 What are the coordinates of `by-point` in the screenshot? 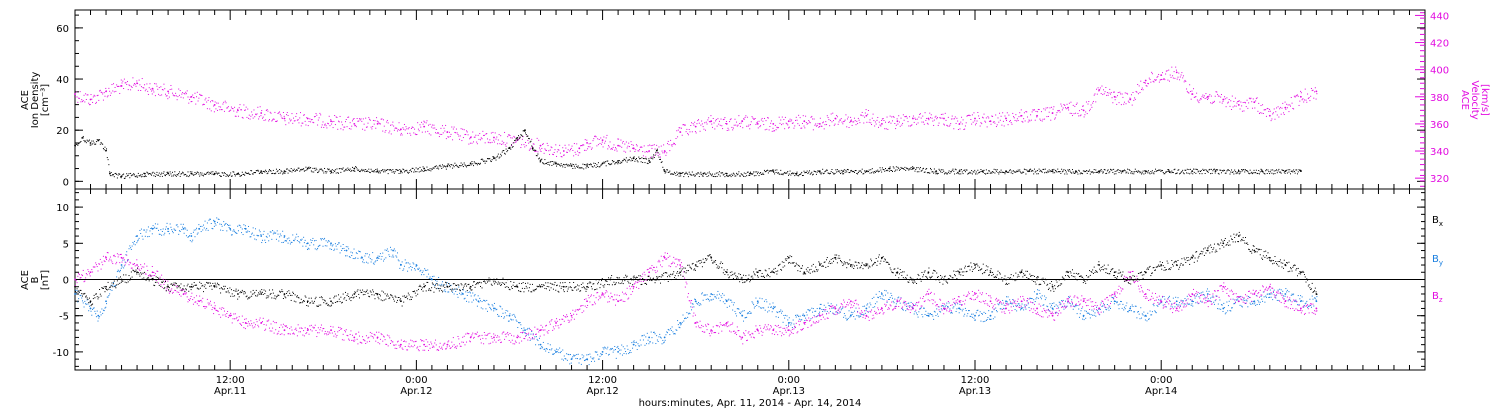 It's located at (819, 308).